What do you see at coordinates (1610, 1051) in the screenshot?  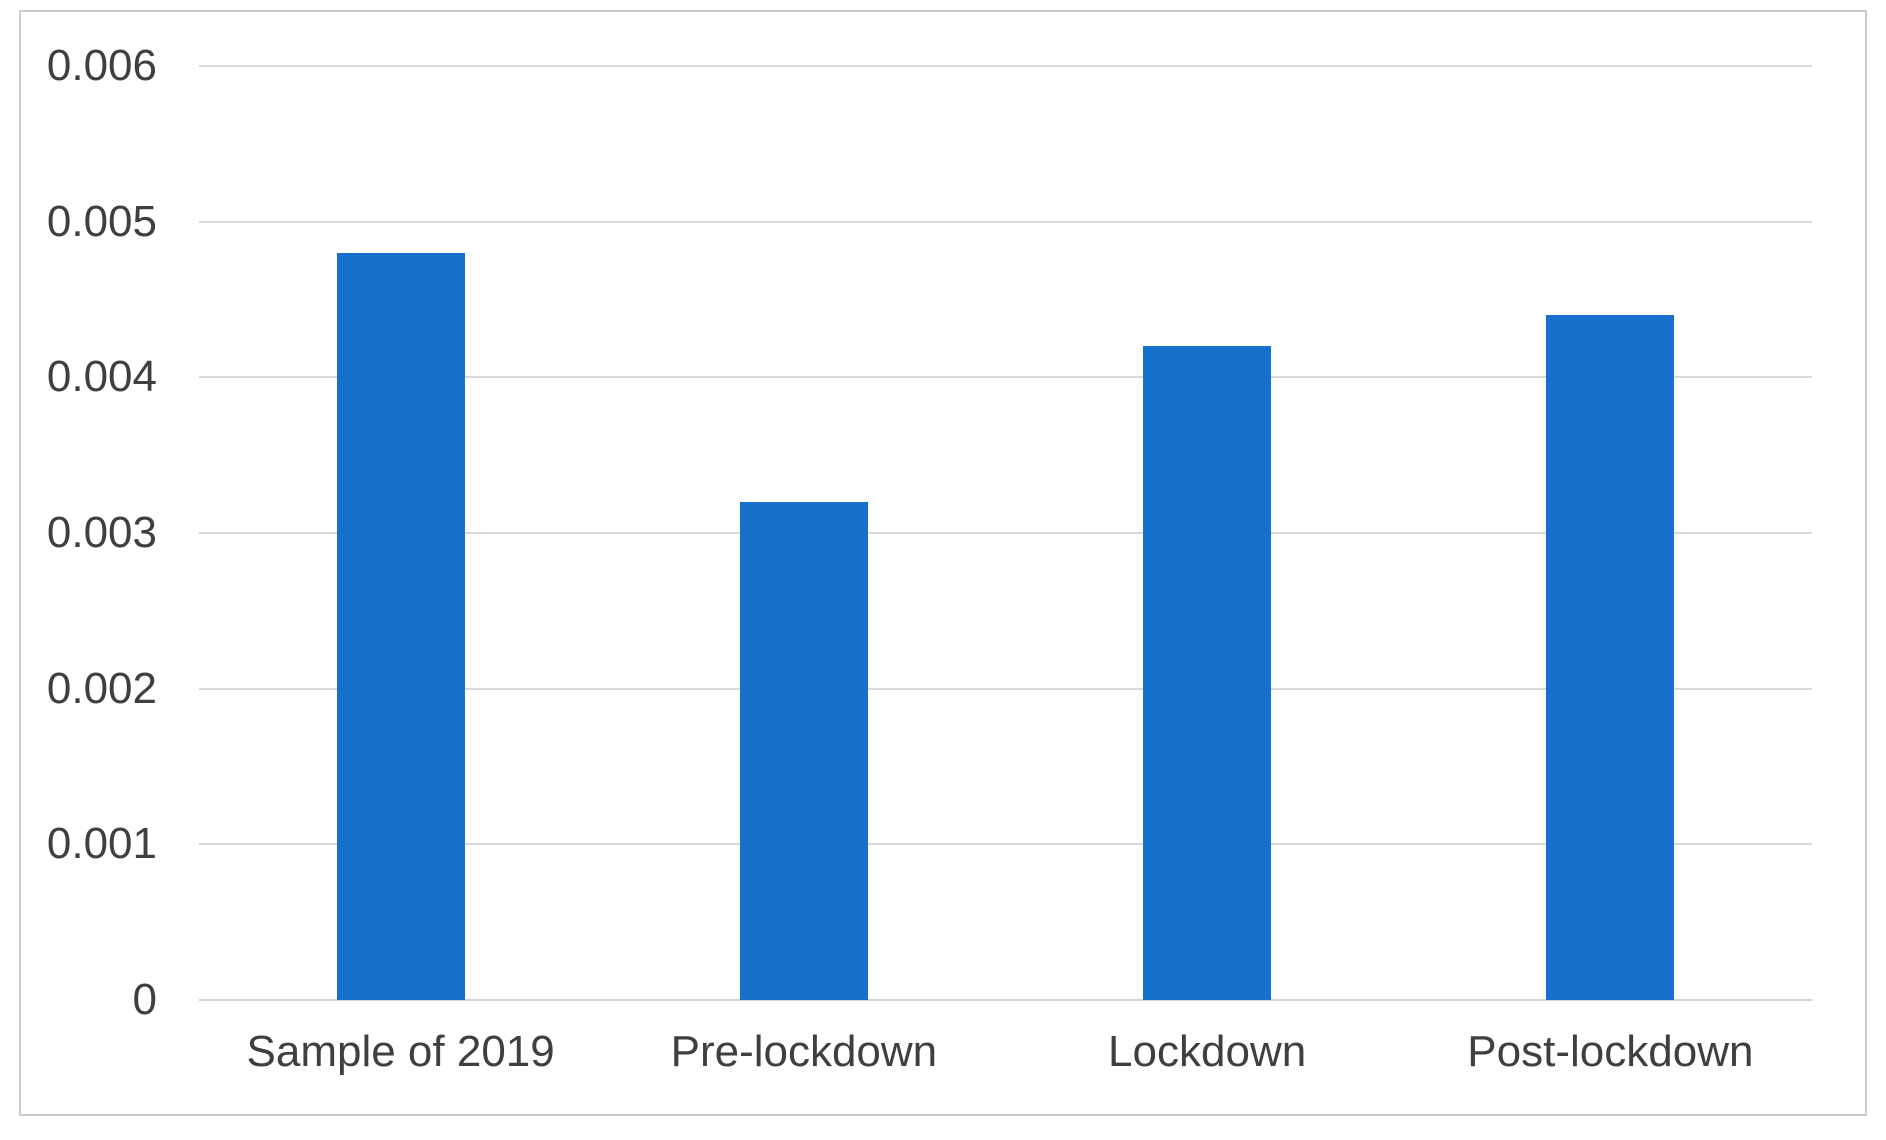 I see `x-category-label: Post-lockdown` at bounding box center [1610, 1051].